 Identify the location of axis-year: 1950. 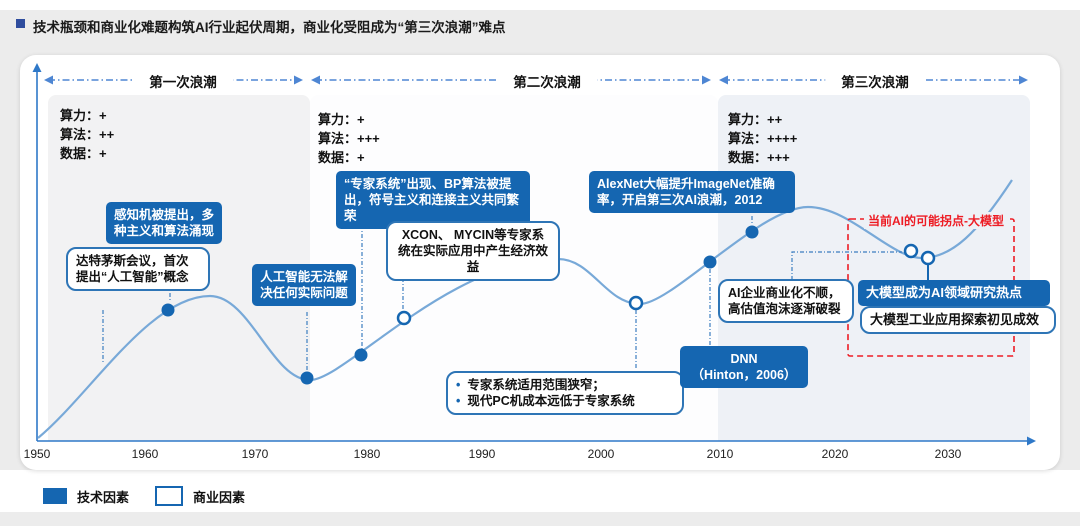
(37, 454).